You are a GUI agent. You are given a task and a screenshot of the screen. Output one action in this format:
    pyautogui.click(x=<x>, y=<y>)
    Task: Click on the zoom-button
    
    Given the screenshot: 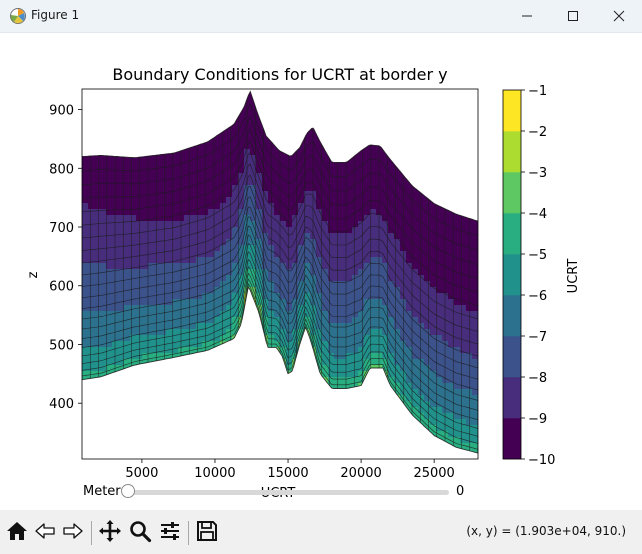 What is the action you would take?
    pyautogui.click(x=140, y=531)
    